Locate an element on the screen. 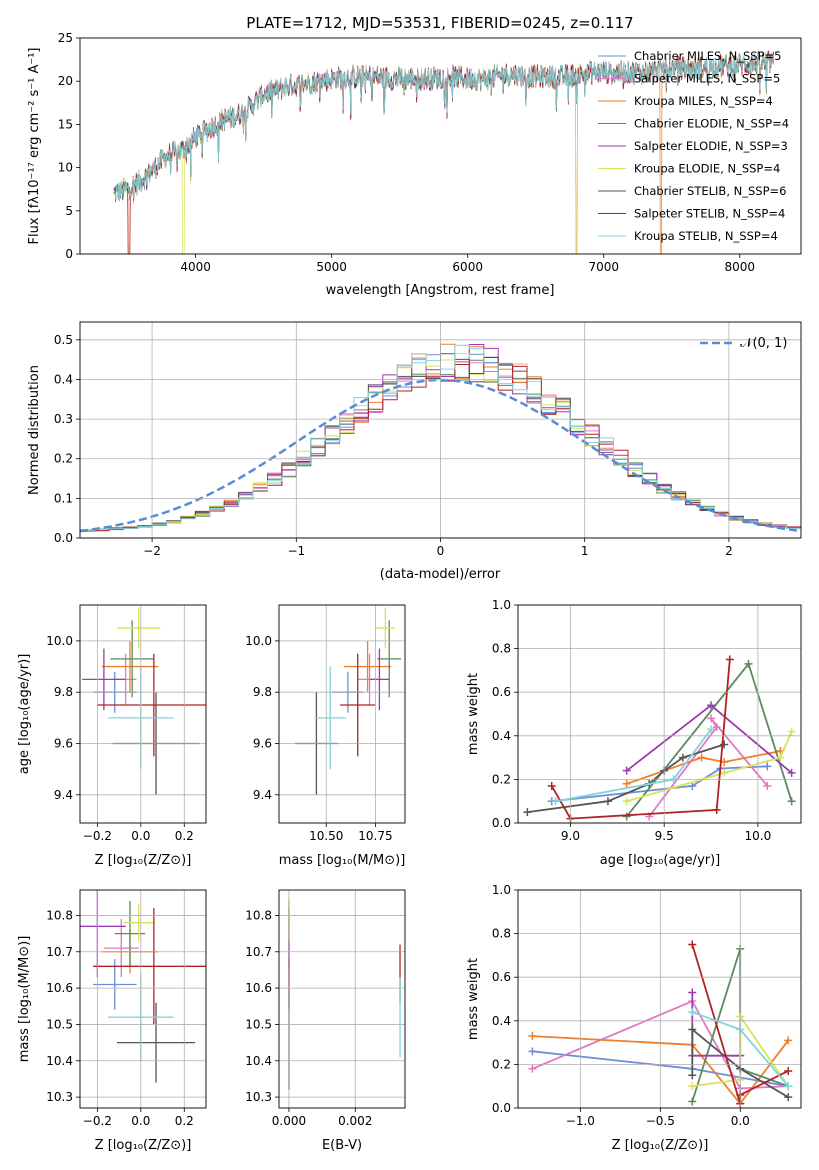 The image size is (819, 1170). y-tick-label: 15 is located at coordinates (65, 124).